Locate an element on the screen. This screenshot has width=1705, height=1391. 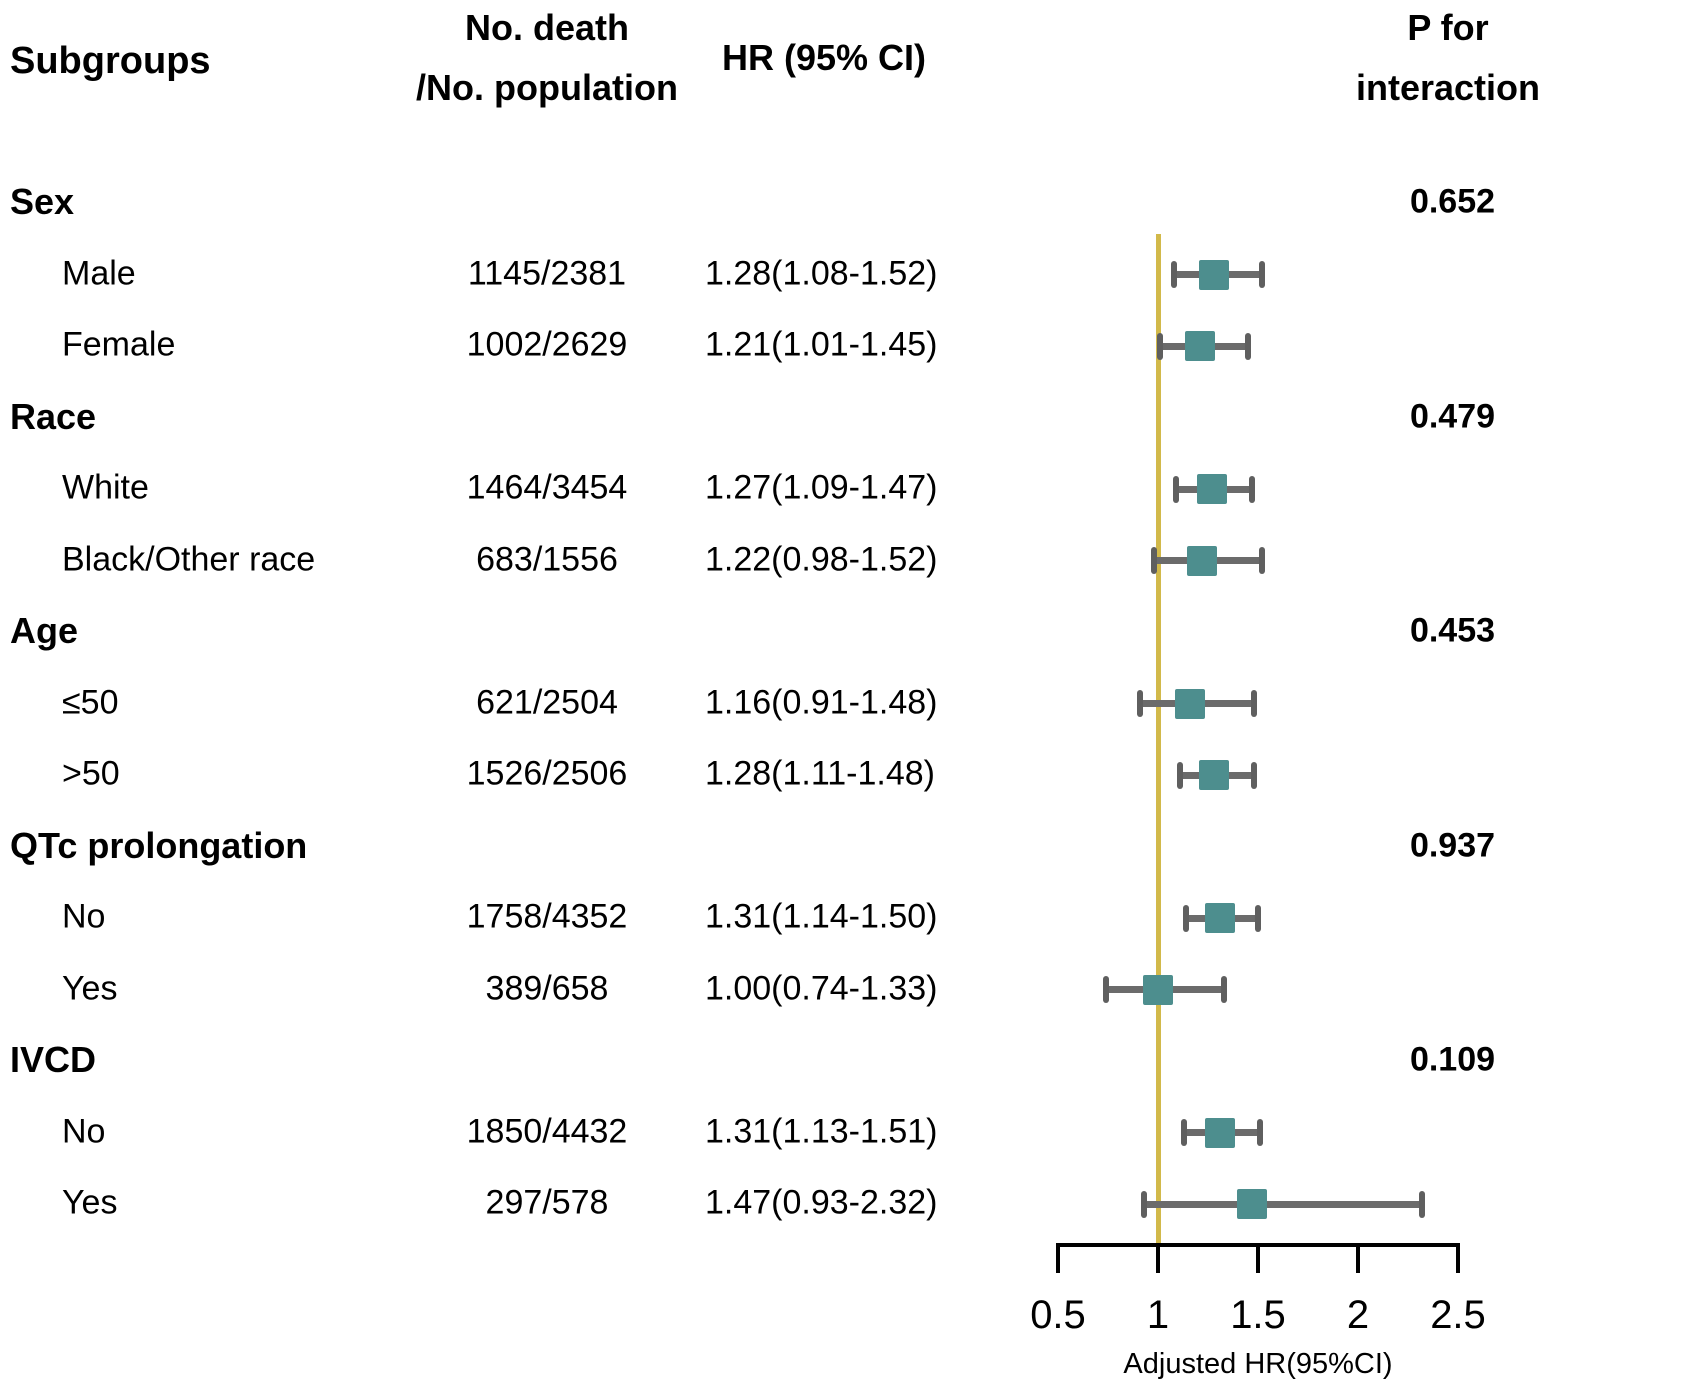
reference-line is located at coordinates (1158, 740).